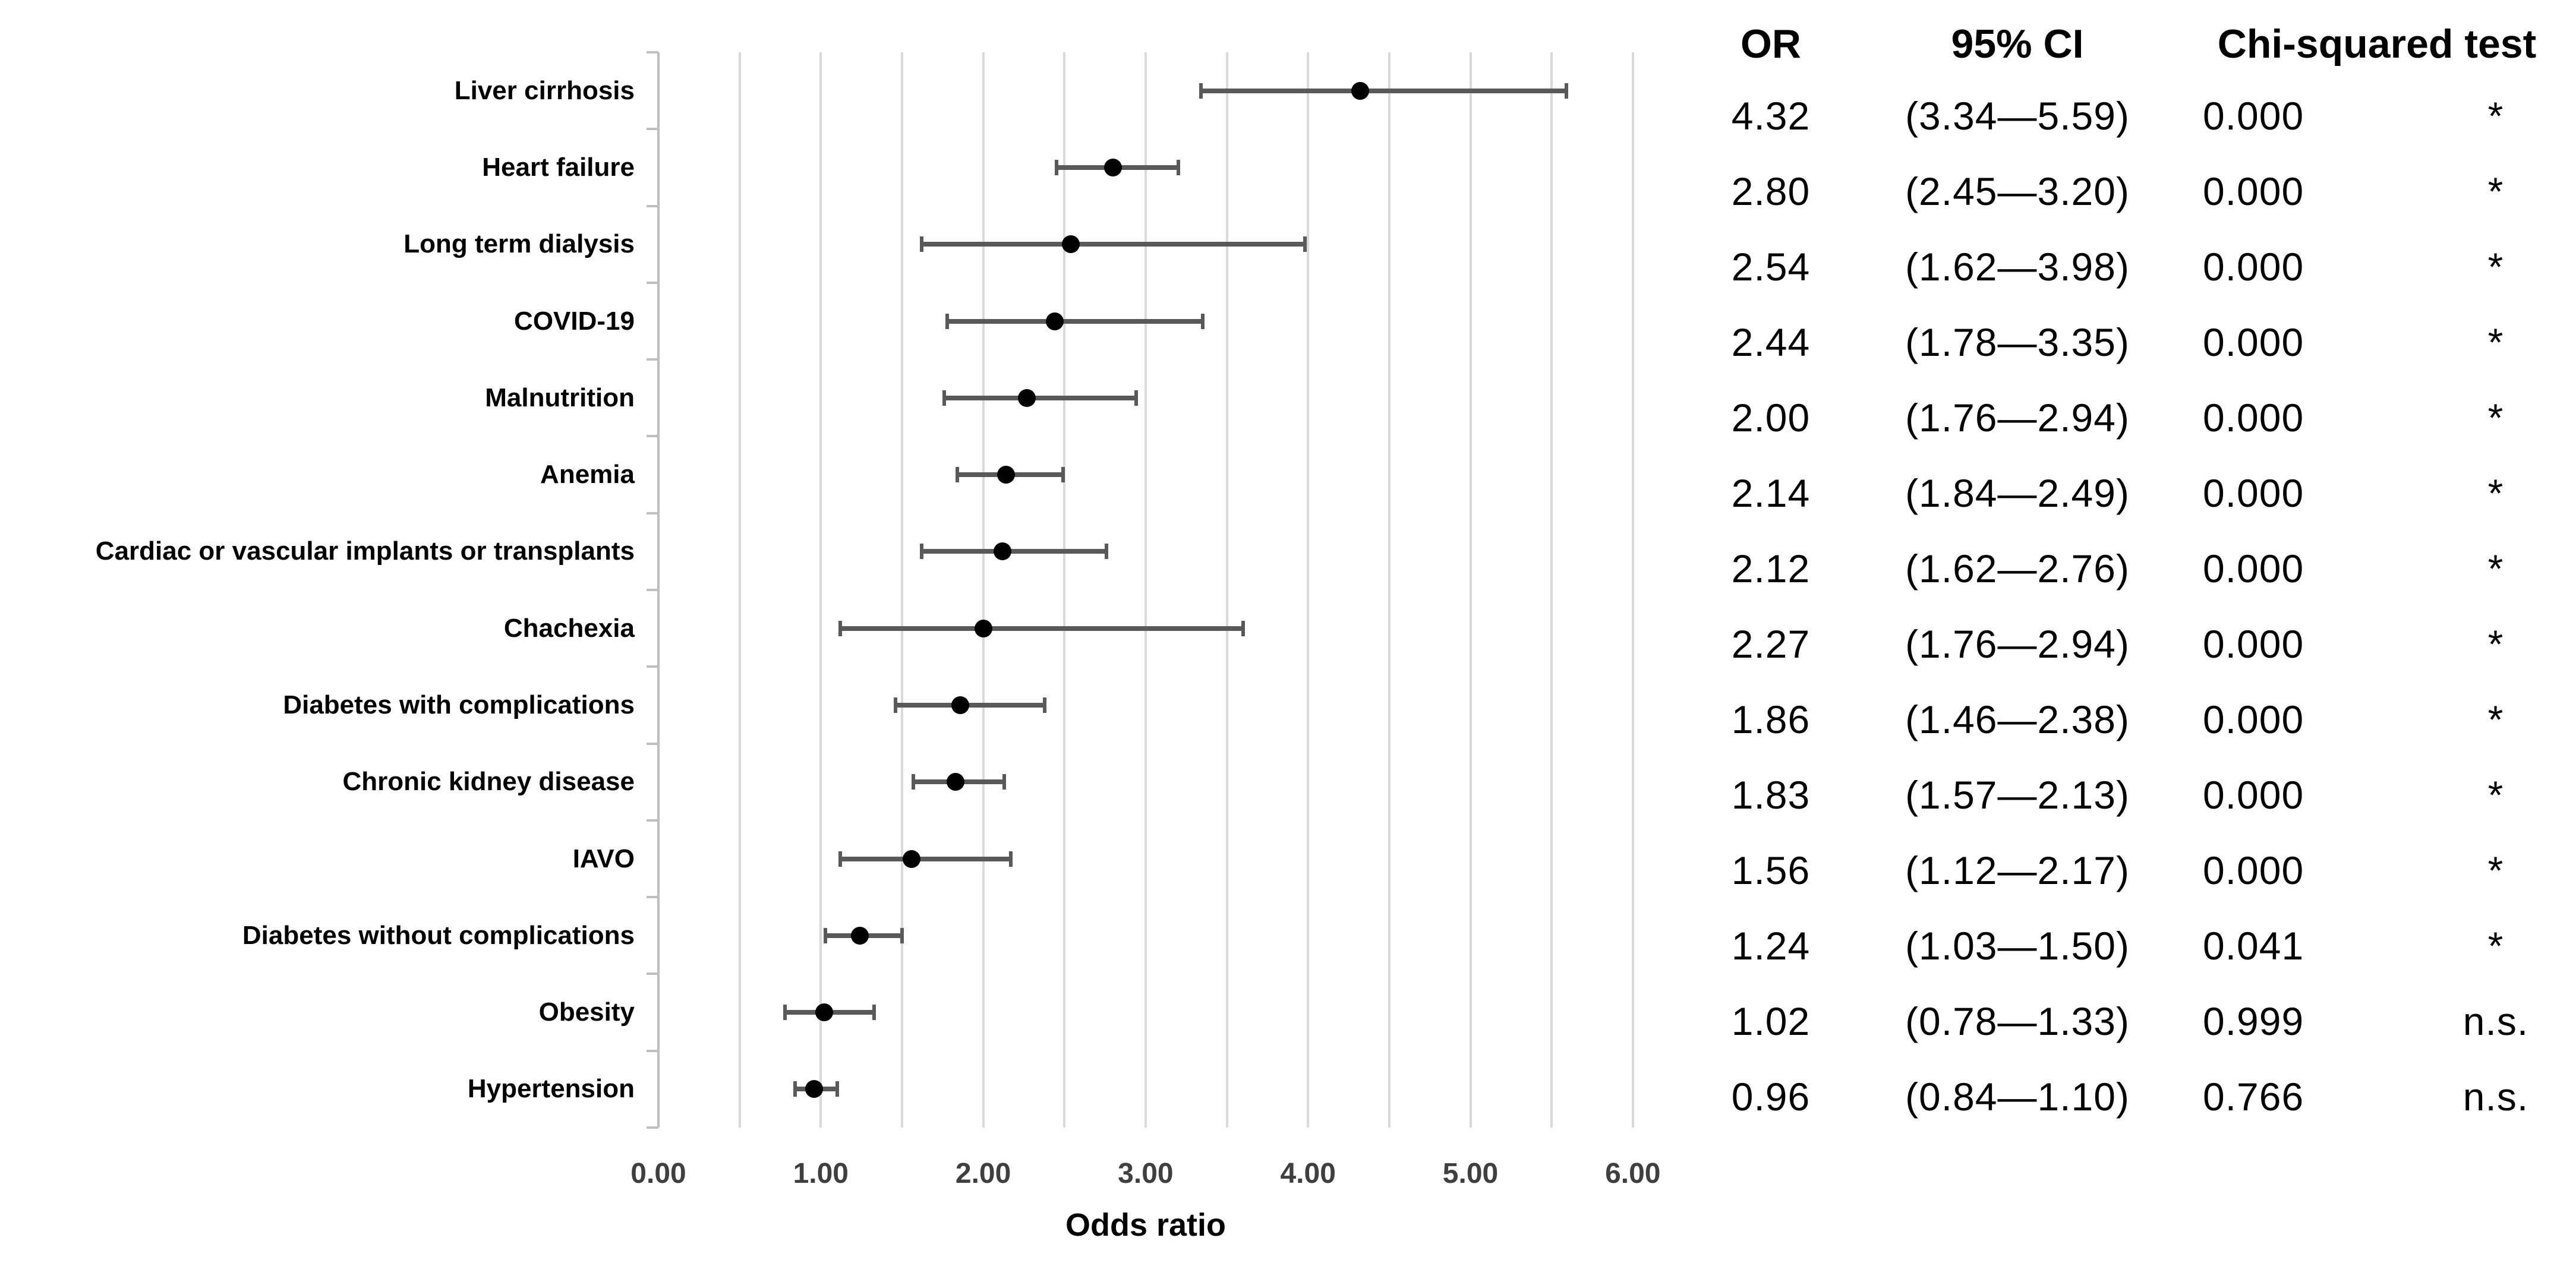  What do you see at coordinates (1308, 1173) in the screenshot?
I see `x-tick-label: 4.00` at bounding box center [1308, 1173].